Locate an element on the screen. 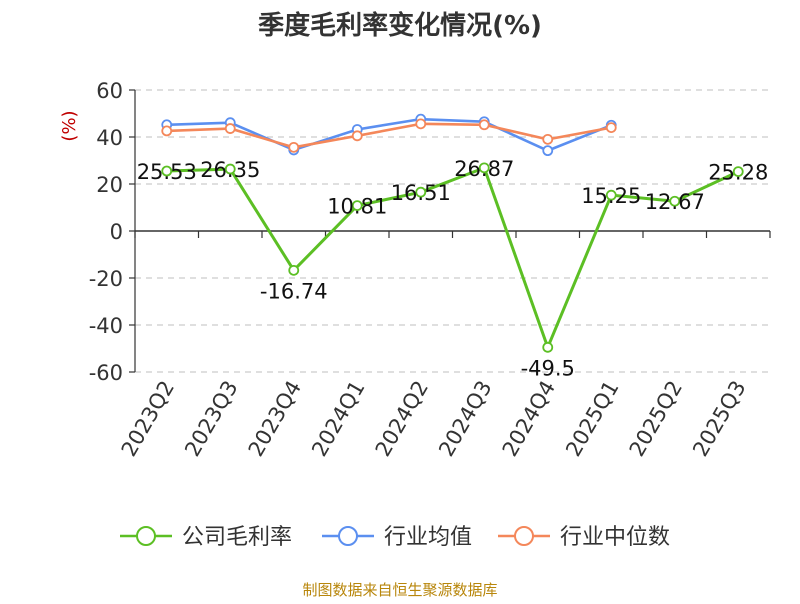  x-tick-label: 2024Q4 is located at coordinates (529, 419).